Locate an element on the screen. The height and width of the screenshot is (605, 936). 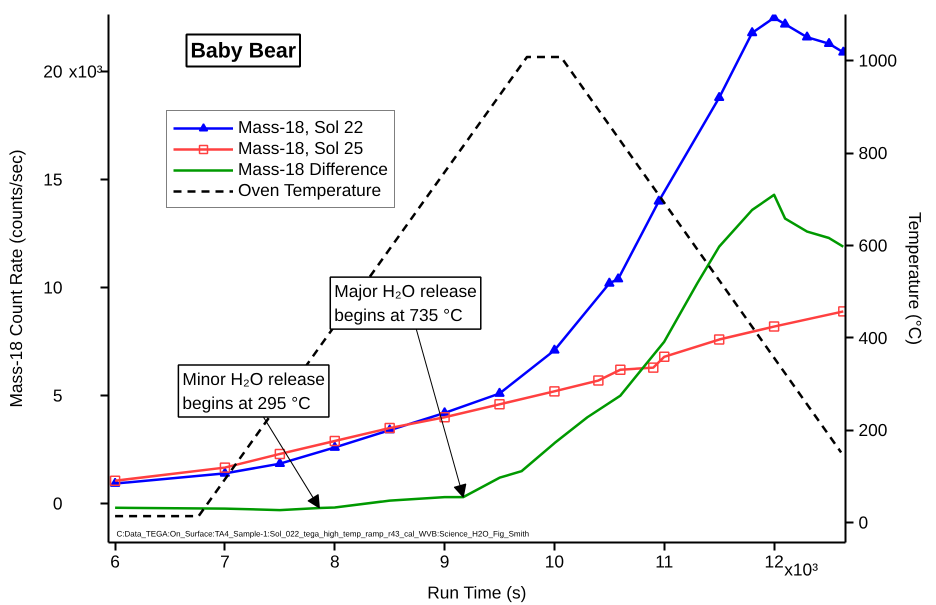
x-tick-label: 8 is located at coordinates (335, 562).